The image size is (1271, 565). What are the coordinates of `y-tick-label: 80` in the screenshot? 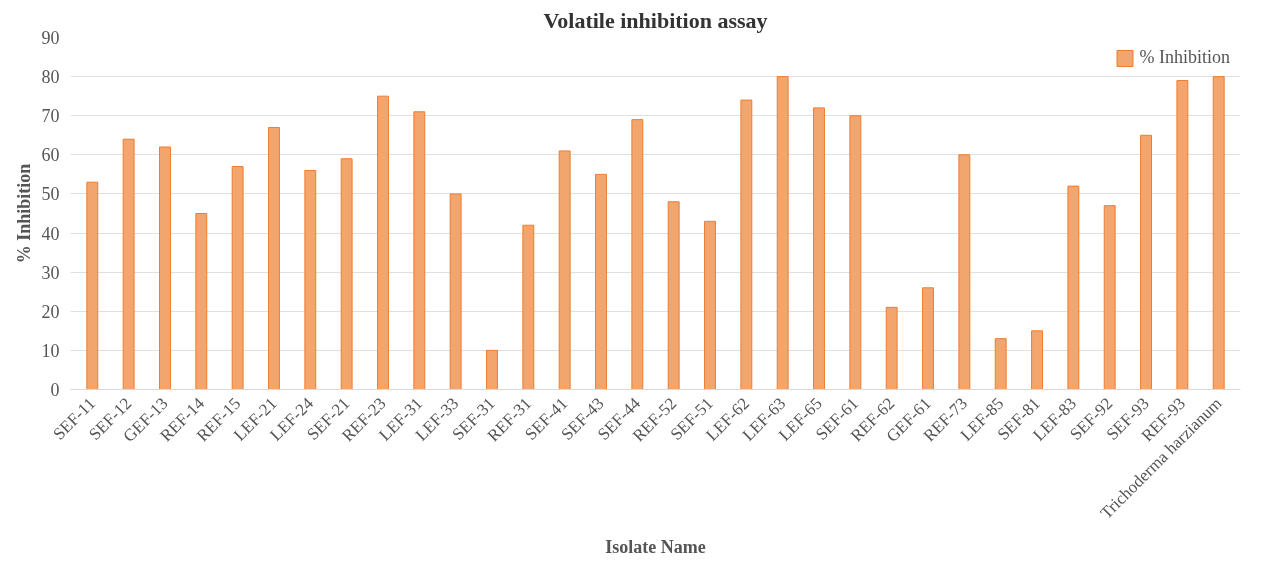 It's located at (50, 77).